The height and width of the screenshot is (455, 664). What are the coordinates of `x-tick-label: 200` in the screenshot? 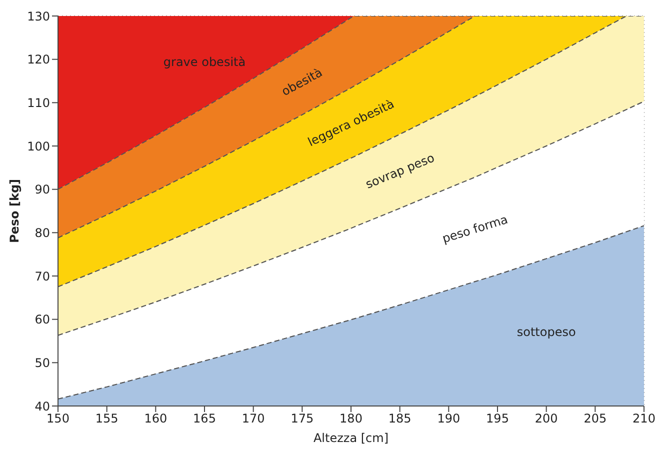 It's located at (546, 419).